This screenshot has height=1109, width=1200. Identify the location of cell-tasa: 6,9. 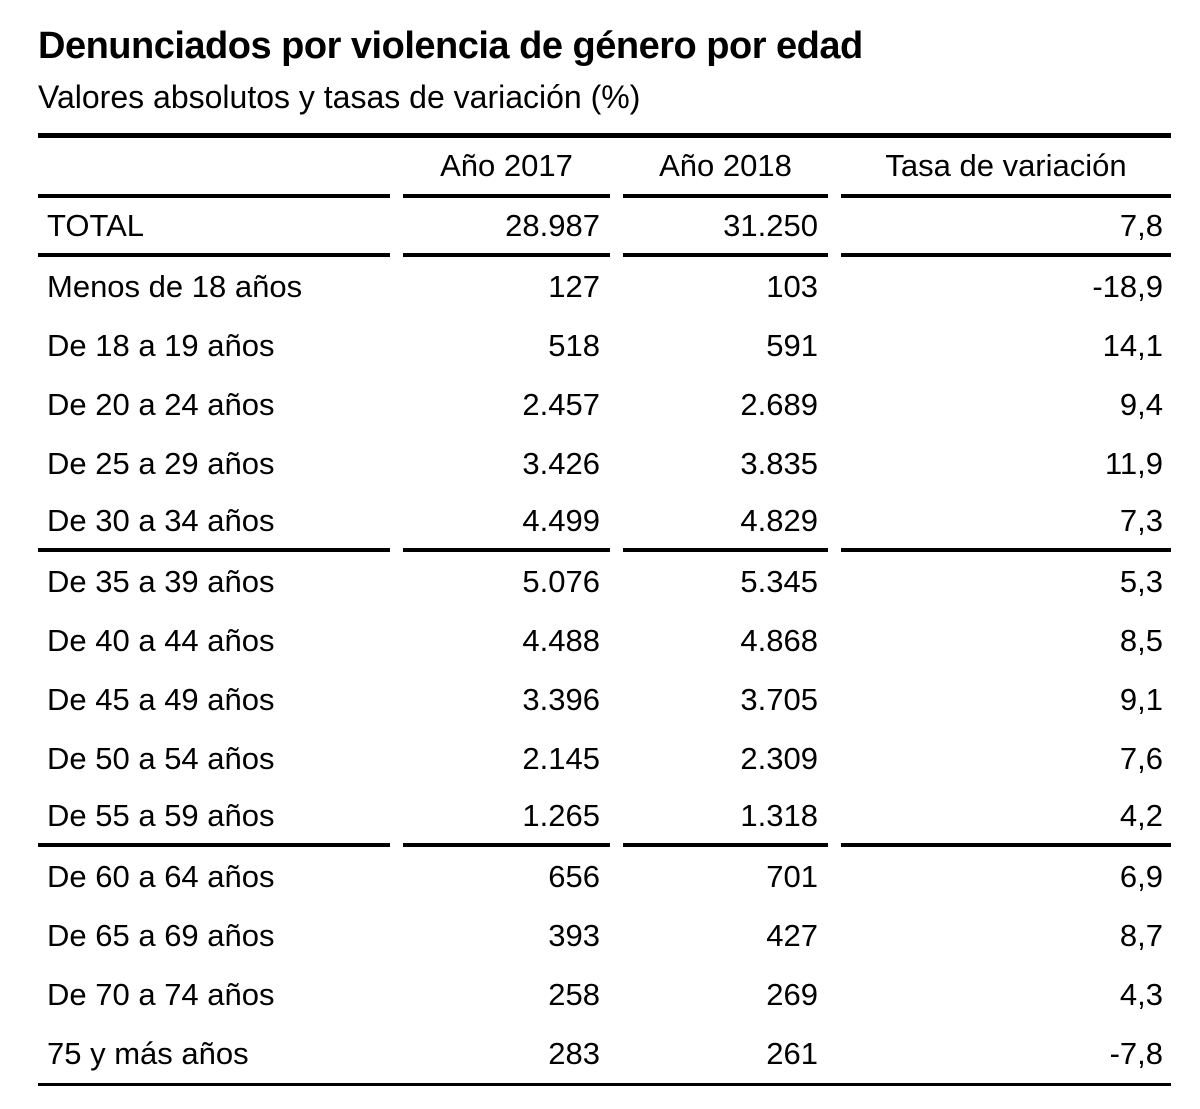
(1141, 876).